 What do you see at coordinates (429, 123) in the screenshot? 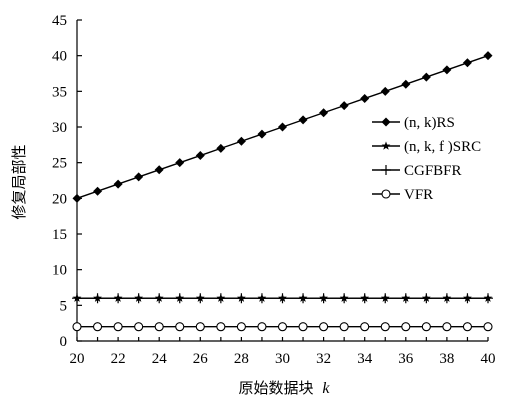
I see `legend-label: (n, k)RS` at bounding box center [429, 123].